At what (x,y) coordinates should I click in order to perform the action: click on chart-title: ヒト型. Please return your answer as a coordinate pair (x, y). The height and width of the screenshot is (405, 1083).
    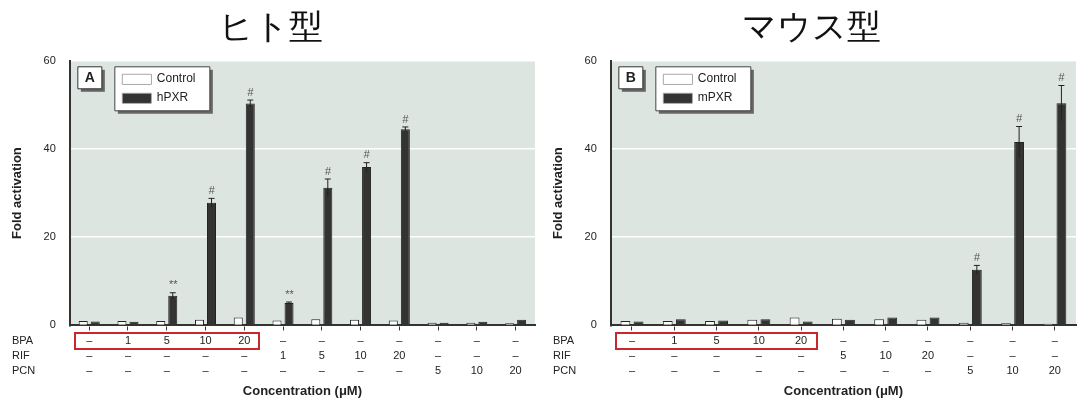
    Looking at the image, I should click on (270, 25).